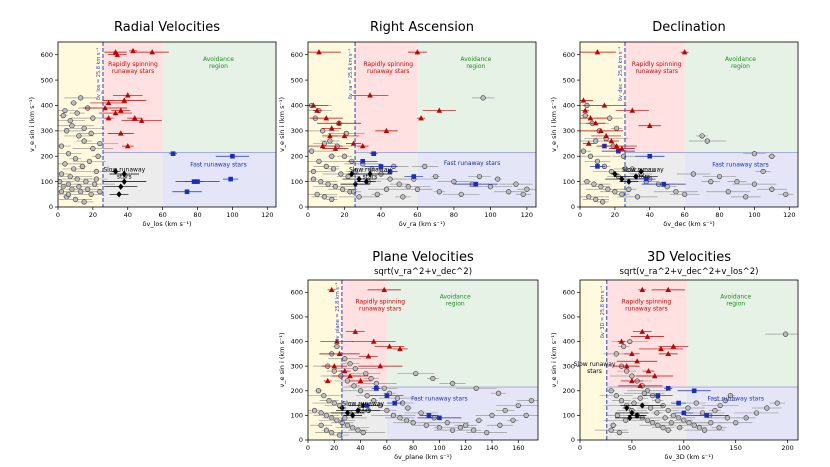 The width and height of the screenshot is (830, 467). Describe the element at coordinates (689, 360) in the screenshot. I see `axes-frame` at that location.